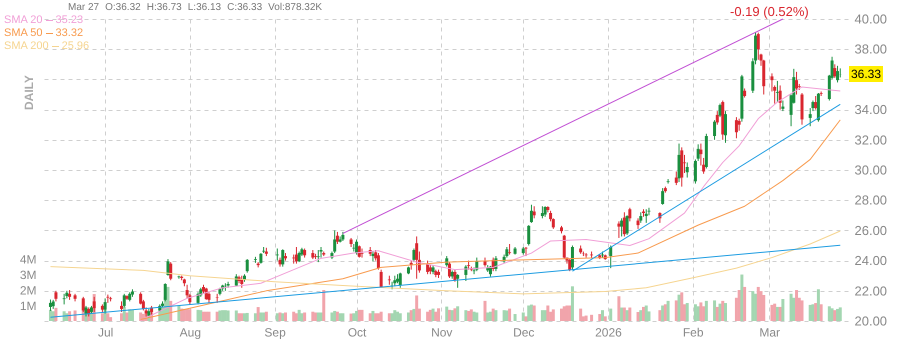  What do you see at coordinates (693, 333) in the screenshot?
I see `x-tick-label: Feb` at bounding box center [693, 333].